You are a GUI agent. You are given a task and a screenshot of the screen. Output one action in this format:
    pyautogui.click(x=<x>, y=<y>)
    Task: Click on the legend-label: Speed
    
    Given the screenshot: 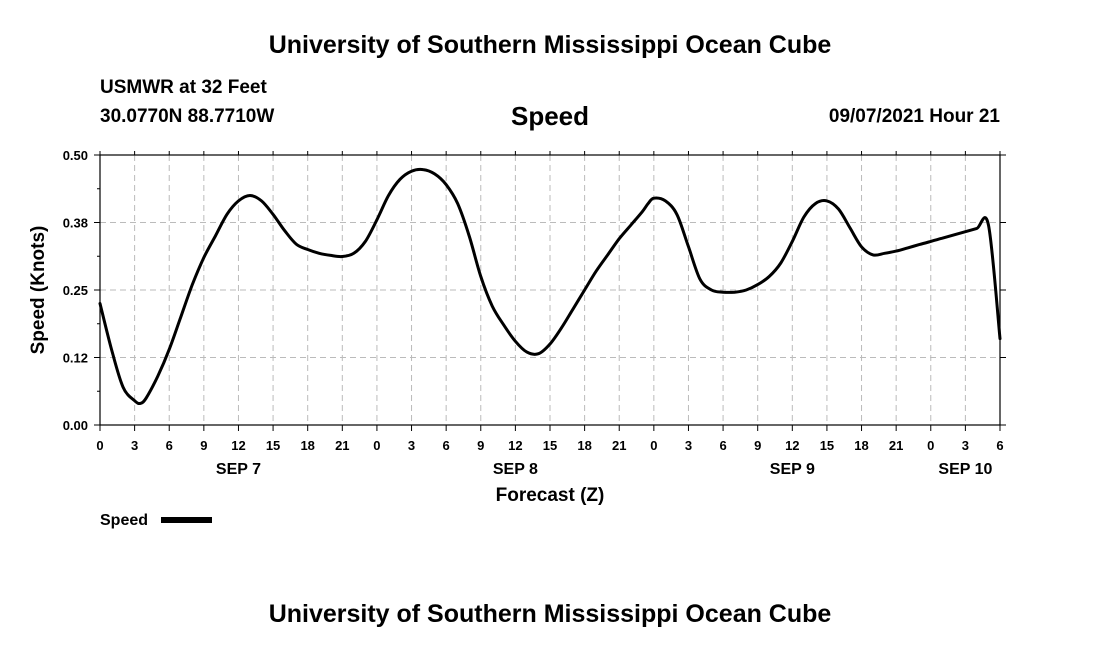 What is the action you would take?
    pyautogui.click(x=124, y=520)
    